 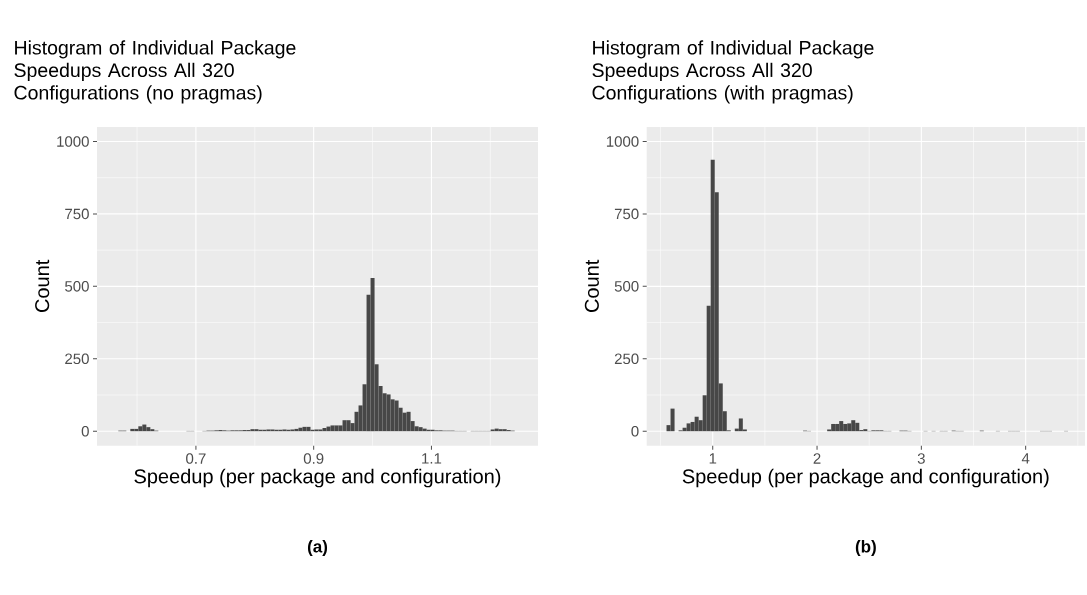 What do you see at coordinates (921, 458) in the screenshot?
I see `x-tick-label: 3` at bounding box center [921, 458].